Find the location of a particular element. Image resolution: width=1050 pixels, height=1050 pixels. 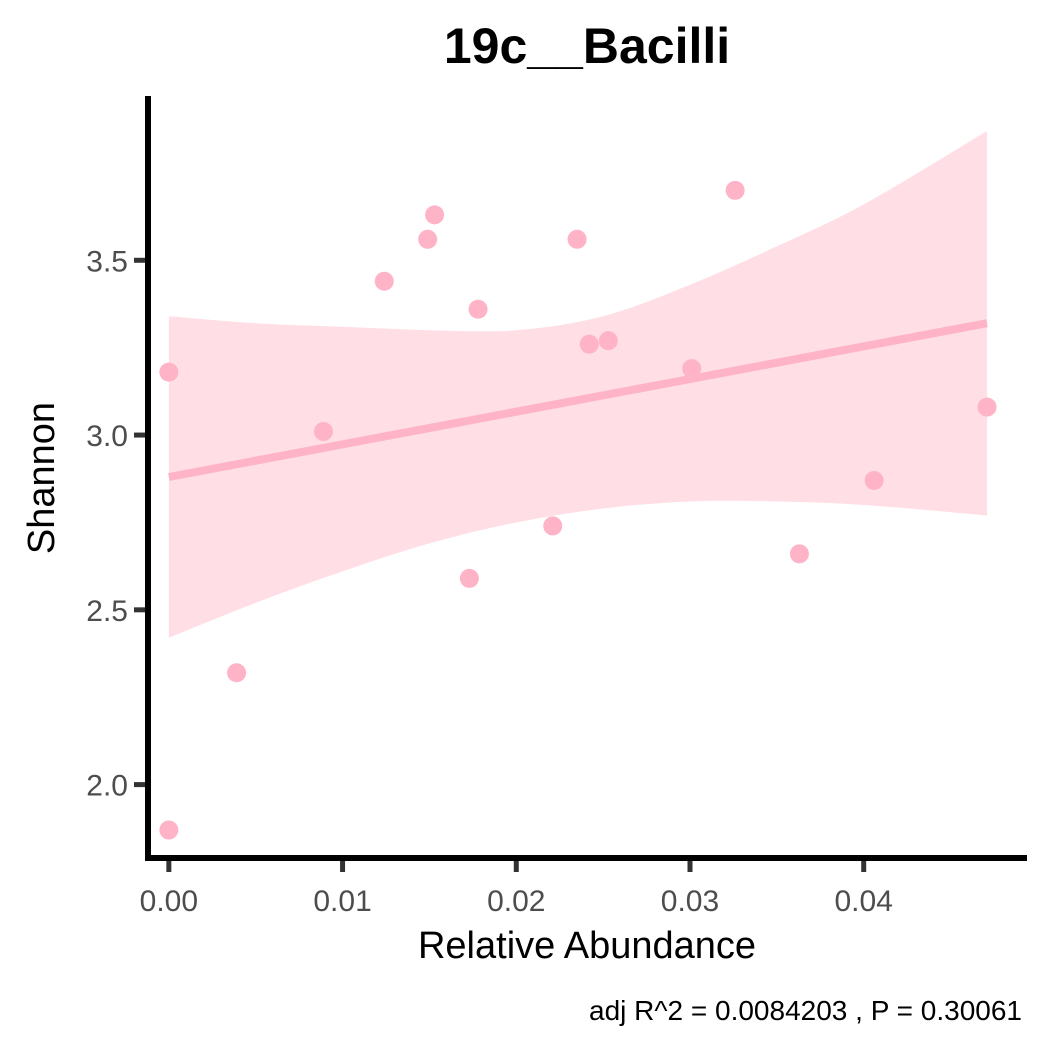

fit-line-layer is located at coordinates (578, 400).